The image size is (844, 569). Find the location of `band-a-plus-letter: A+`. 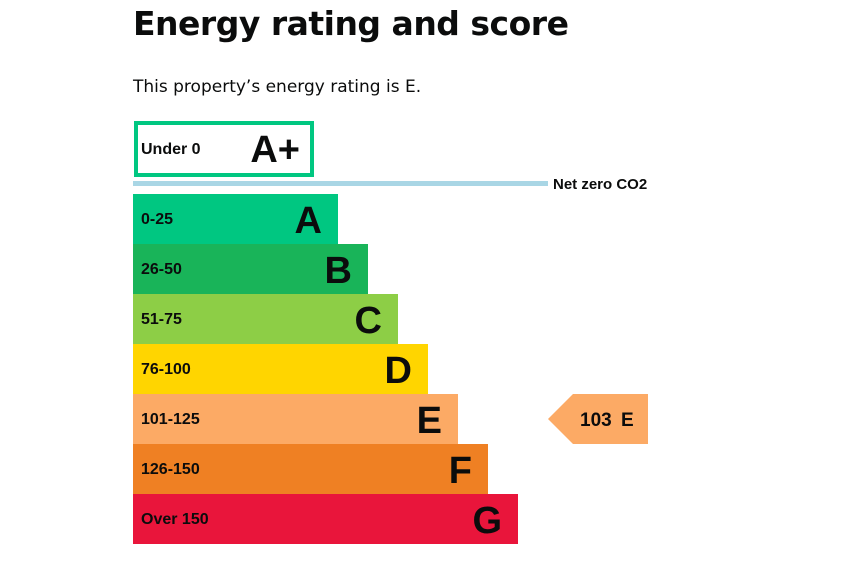

band-a-plus-letter: A+ is located at coordinates (275, 150).